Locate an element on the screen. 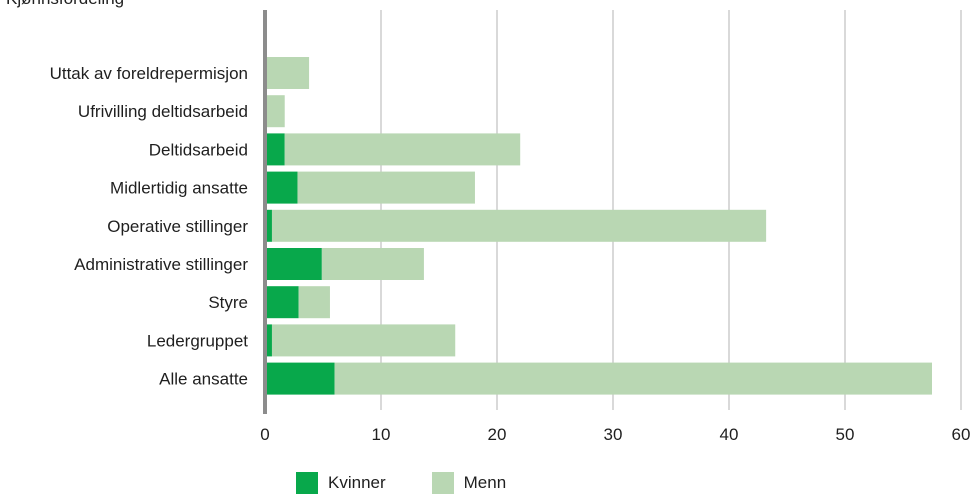 The image size is (976, 494). category-label-1: Ufrivilling deltidsarbeid is located at coordinates (163, 111).